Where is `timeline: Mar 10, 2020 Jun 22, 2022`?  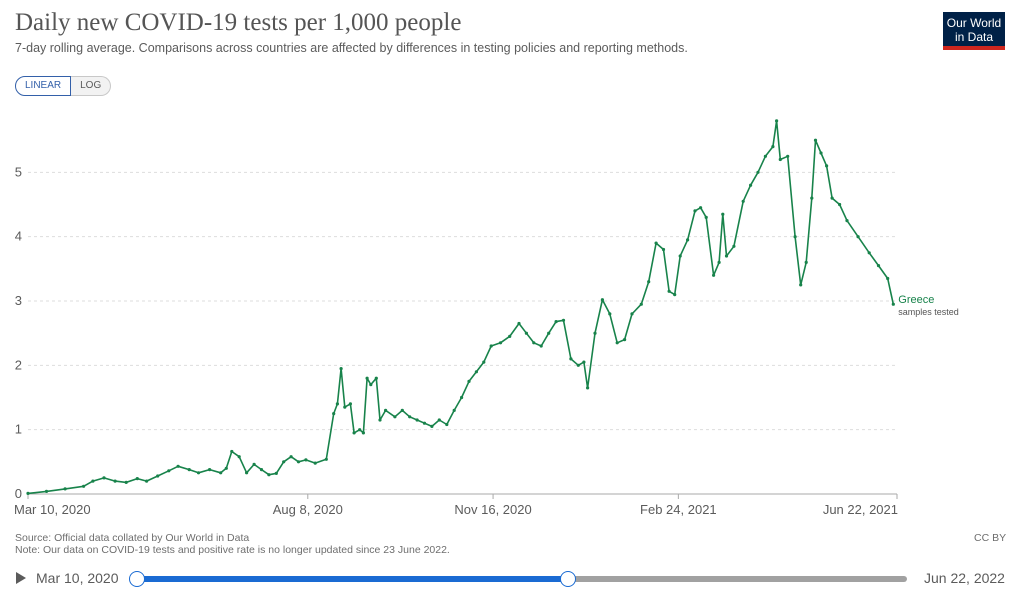
timeline: Mar 10, 2020 Jun 22, 2022 is located at coordinates (507, 578).